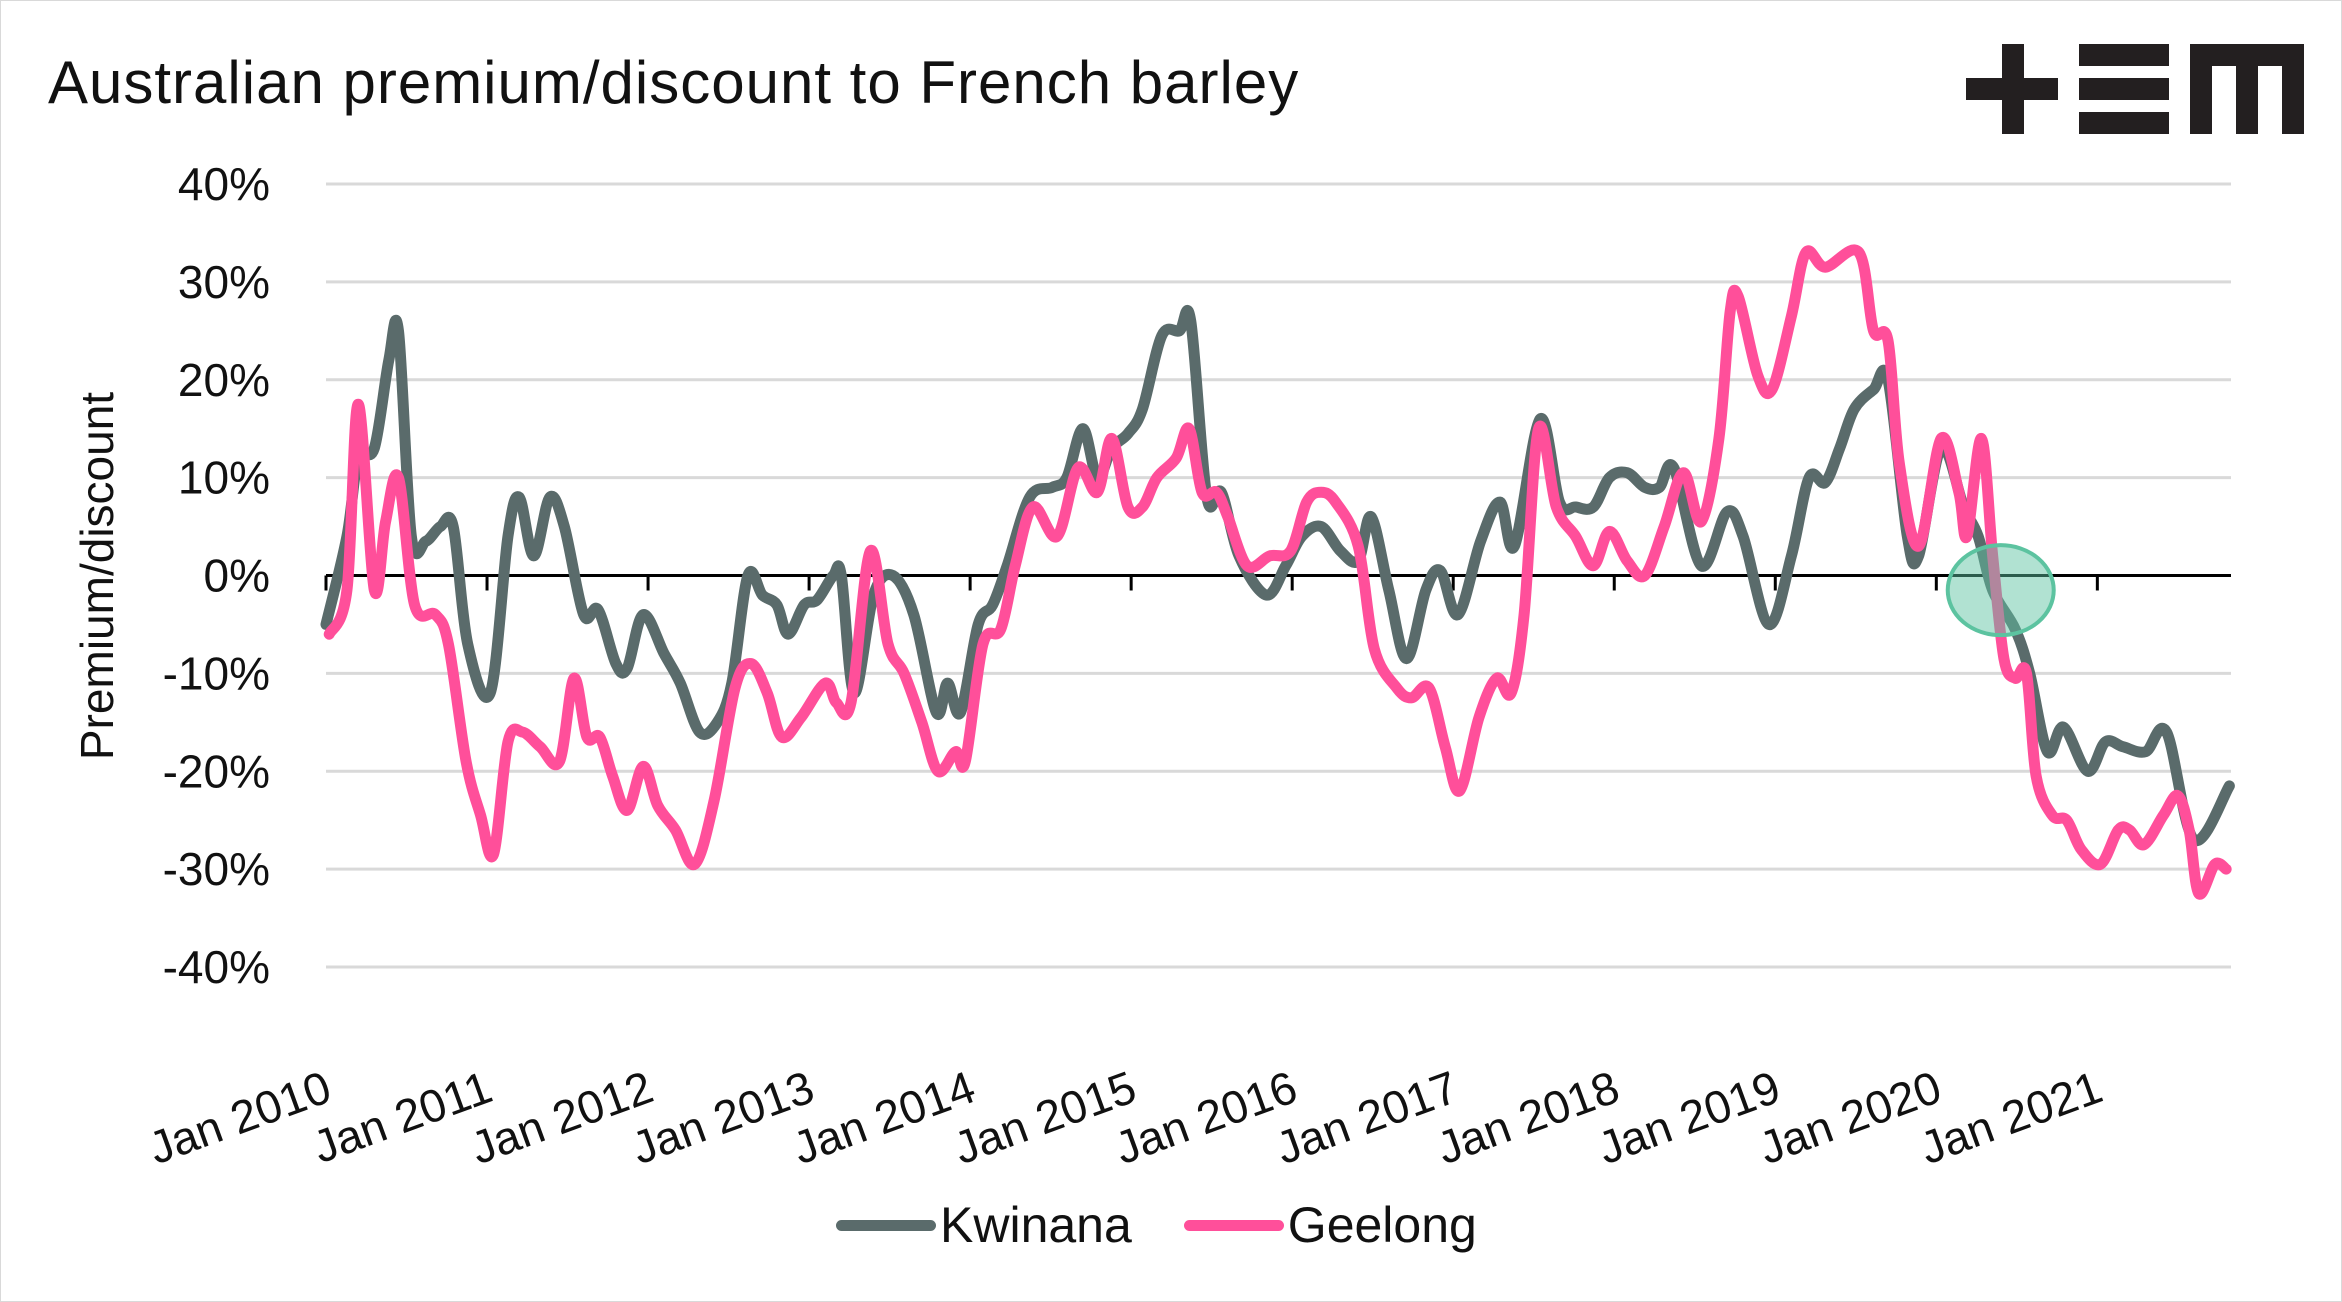 This screenshot has width=2342, height=1302. I want to click on y-axis-label: Premium/discount, so click(97, 576).